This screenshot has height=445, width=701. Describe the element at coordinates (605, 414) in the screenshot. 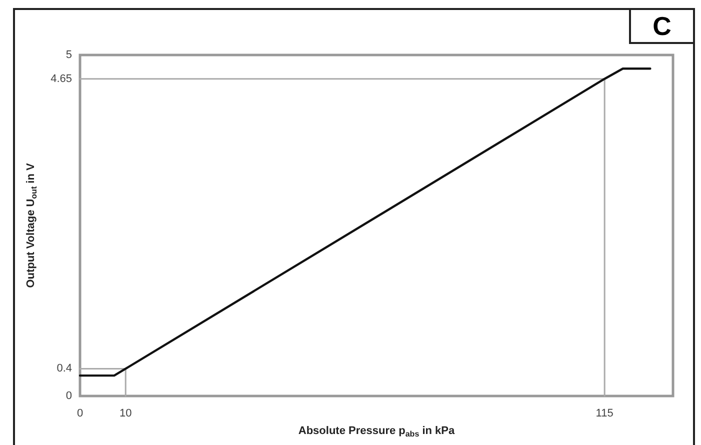

I see `x-tick-label: 115` at that location.